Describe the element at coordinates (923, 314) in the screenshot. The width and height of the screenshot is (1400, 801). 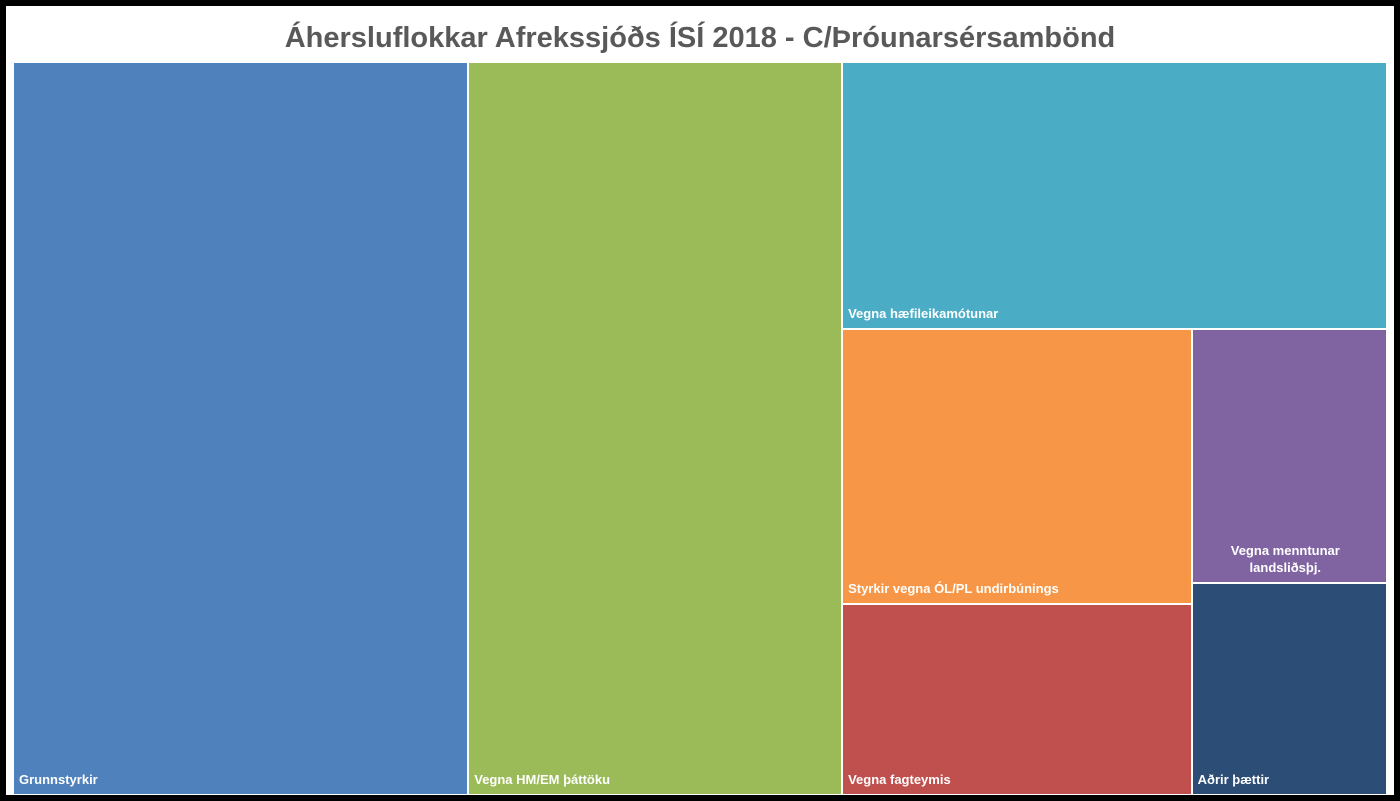
I see `tile-label: Vegna hæfileikamótunar` at that location.